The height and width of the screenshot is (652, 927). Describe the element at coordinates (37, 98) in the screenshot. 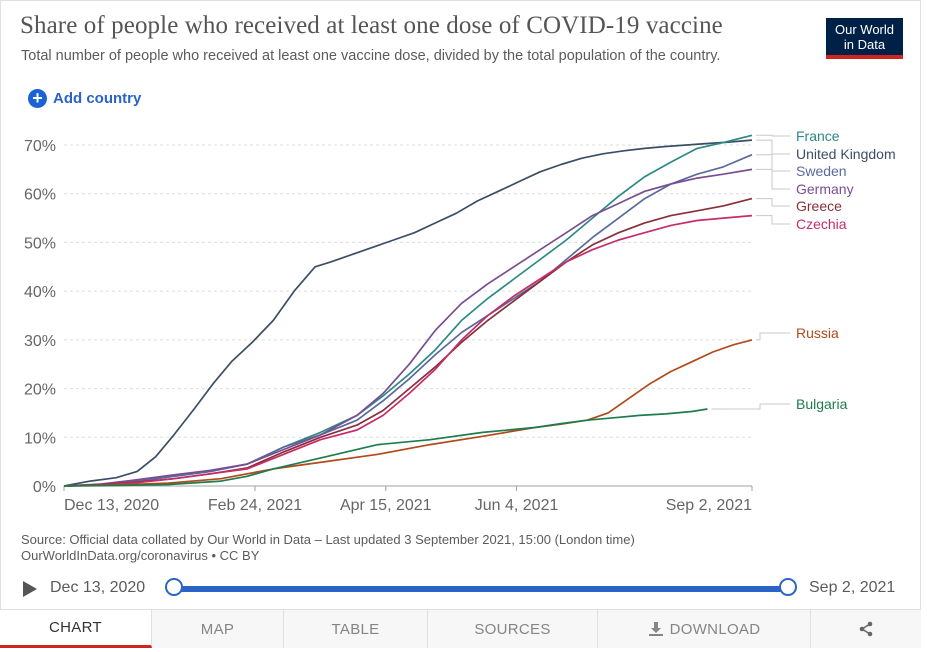

I see `plus-circle-icon: +` at that location.